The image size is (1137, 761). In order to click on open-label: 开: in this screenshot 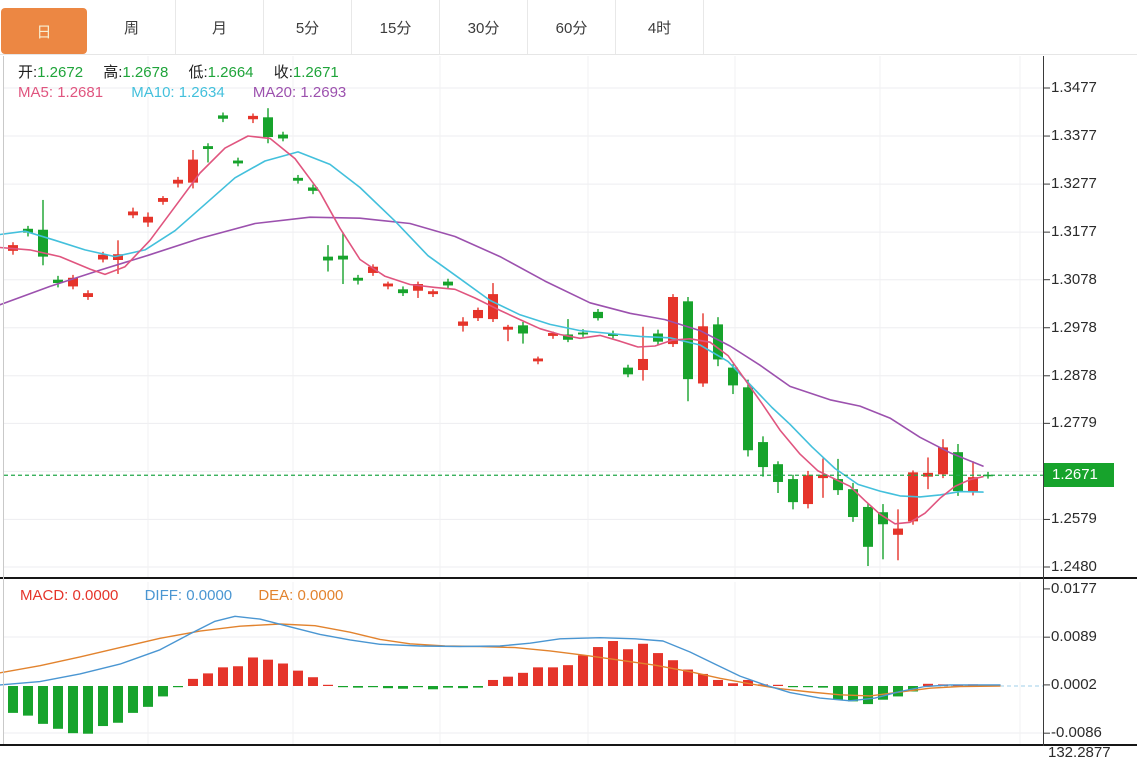, I will do `click(28, 72)`.